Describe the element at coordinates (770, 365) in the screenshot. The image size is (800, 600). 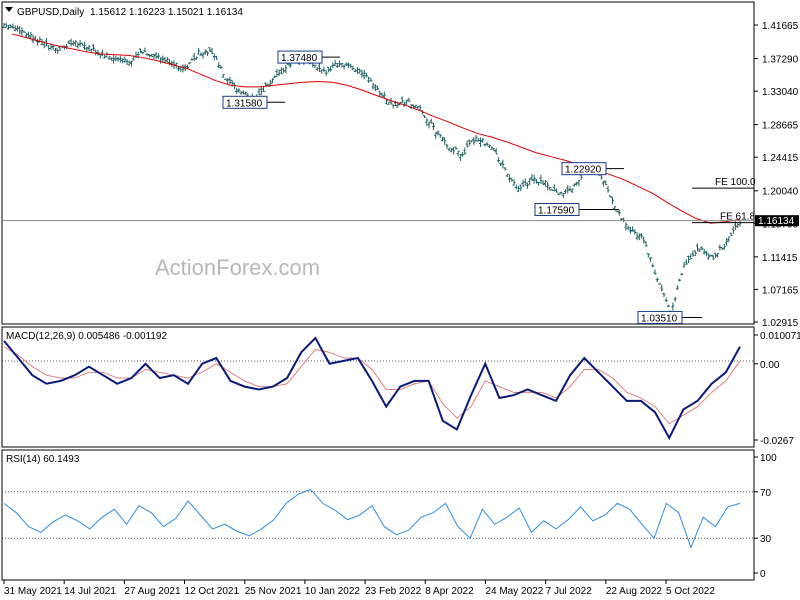
I see `macd-y-tick-label: 0.00` at that location.